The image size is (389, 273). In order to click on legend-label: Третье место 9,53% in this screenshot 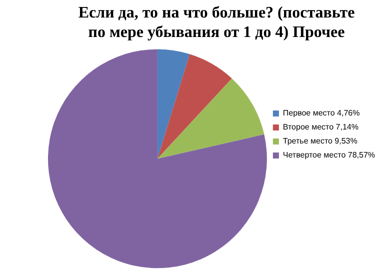, I will do `click(320, 141)`.